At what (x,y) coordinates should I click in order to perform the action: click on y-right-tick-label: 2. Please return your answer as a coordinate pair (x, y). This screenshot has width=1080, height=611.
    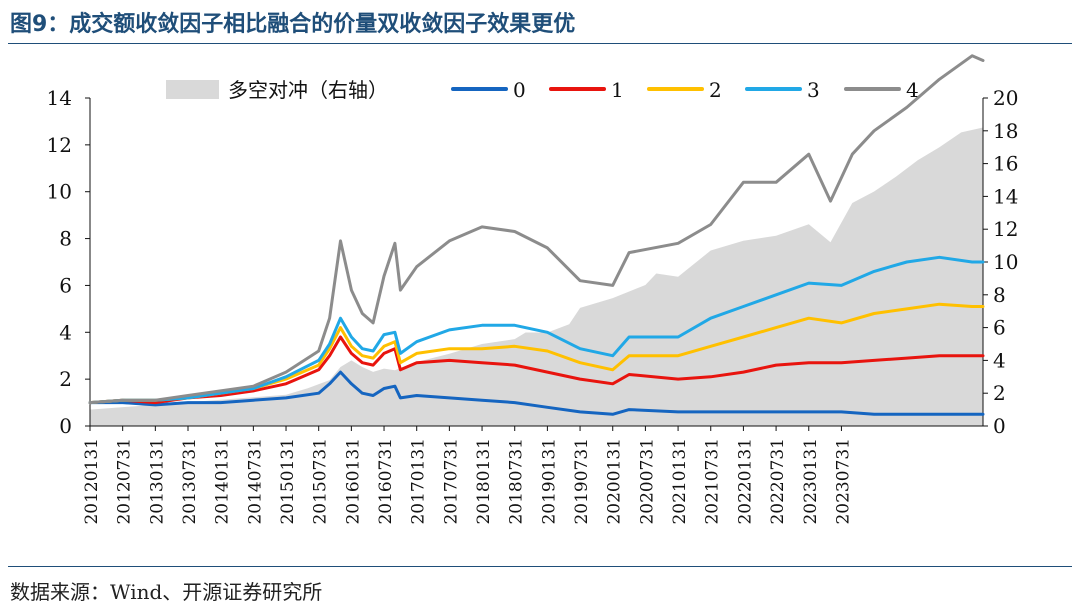
    Looking at the image, I should click on (999, 393).